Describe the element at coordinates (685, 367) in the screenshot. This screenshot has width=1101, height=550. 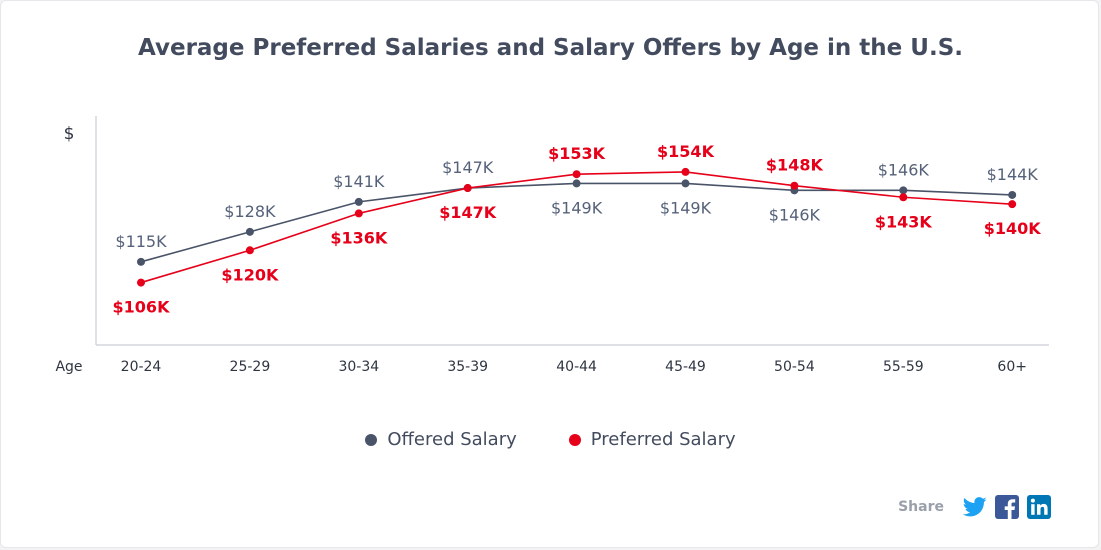
I see `x-tick-label: 45-49` at that location.